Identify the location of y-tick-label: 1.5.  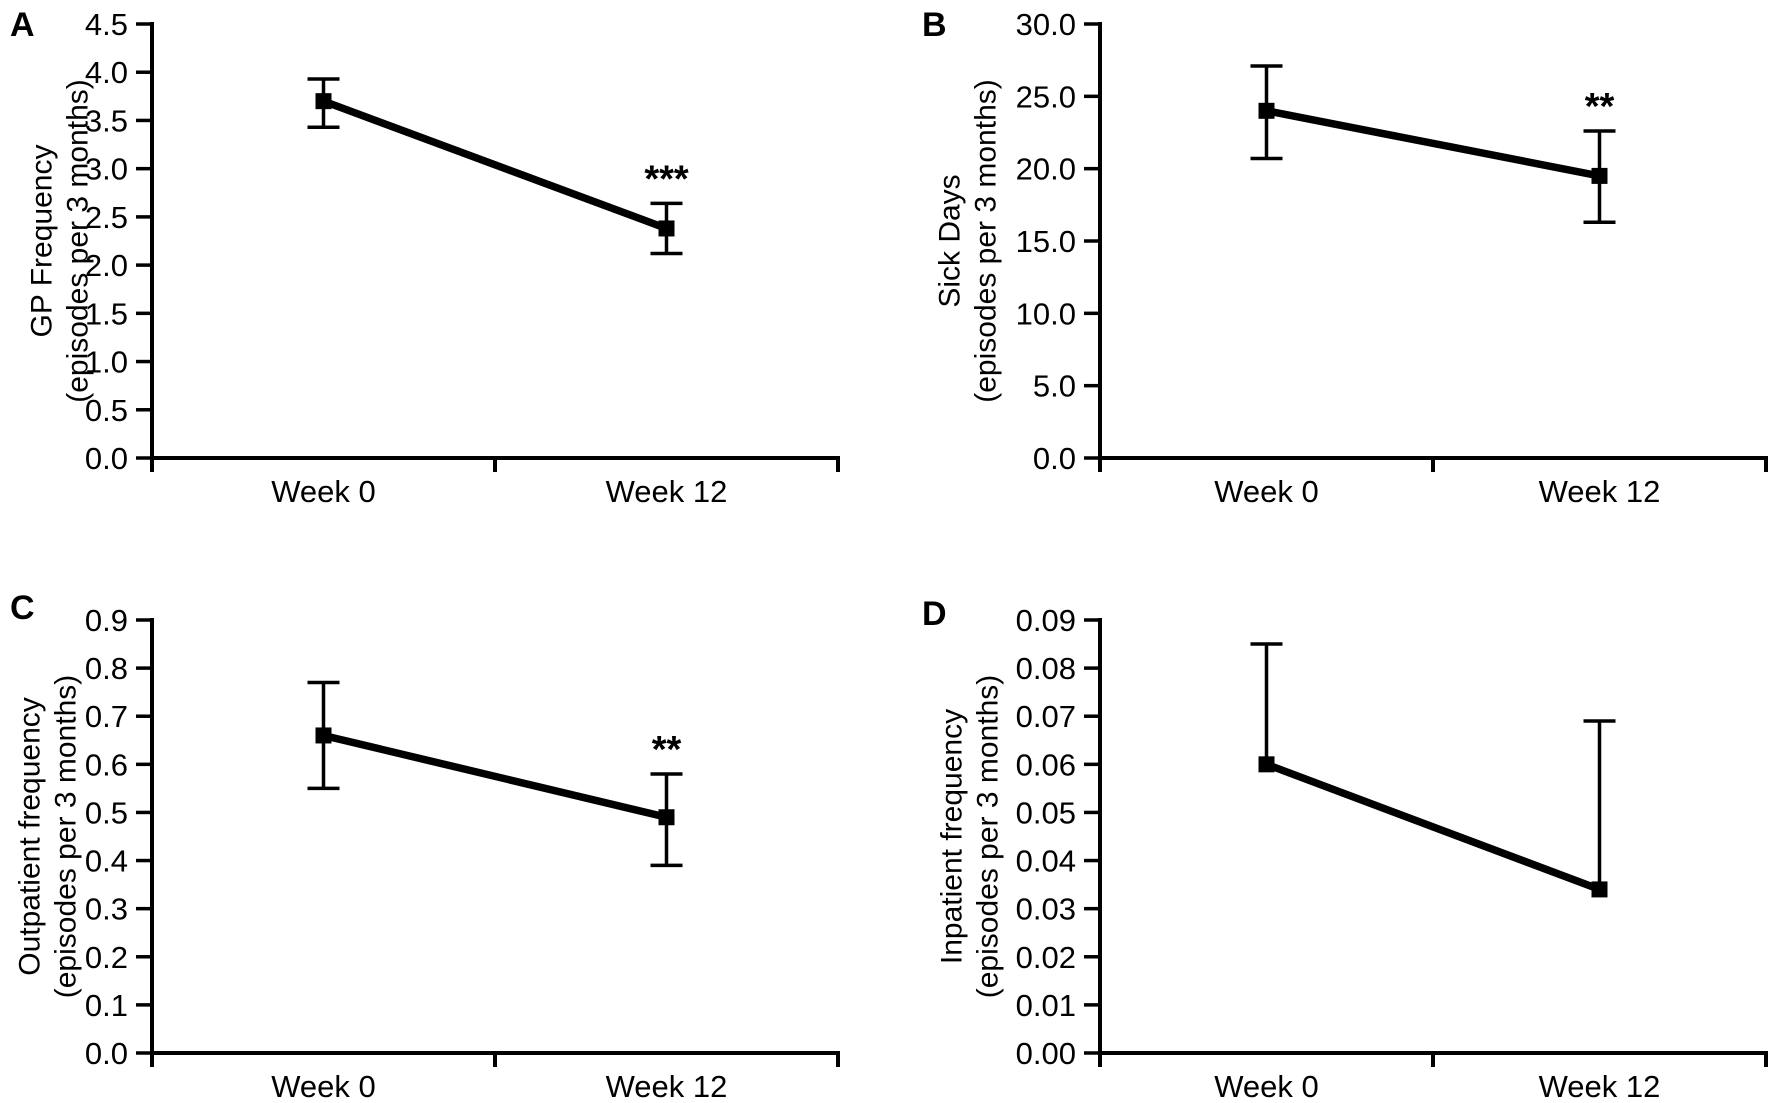
(106, 313).